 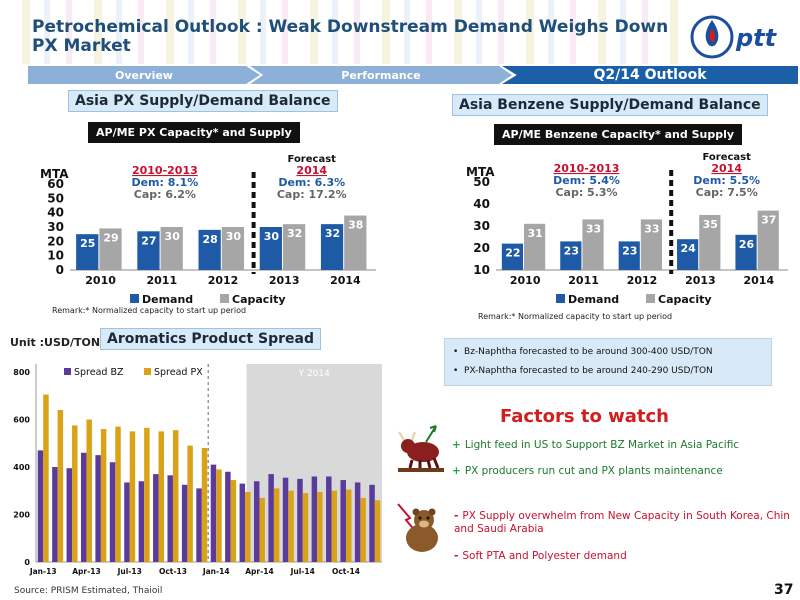 I want to click on annotation-capacity-growth: Cap: 5.3%, so click(x=586, y=192).